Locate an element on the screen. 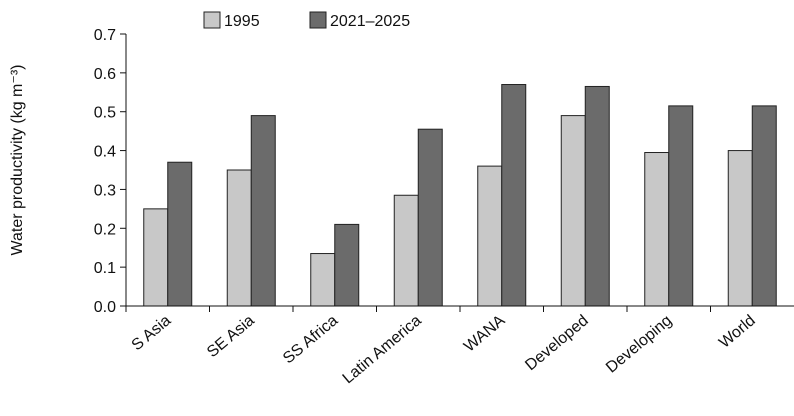 Image resolution: width=794 pixels, height=416 pixels. x-tick-label: World is located at coordinates (737, 332).